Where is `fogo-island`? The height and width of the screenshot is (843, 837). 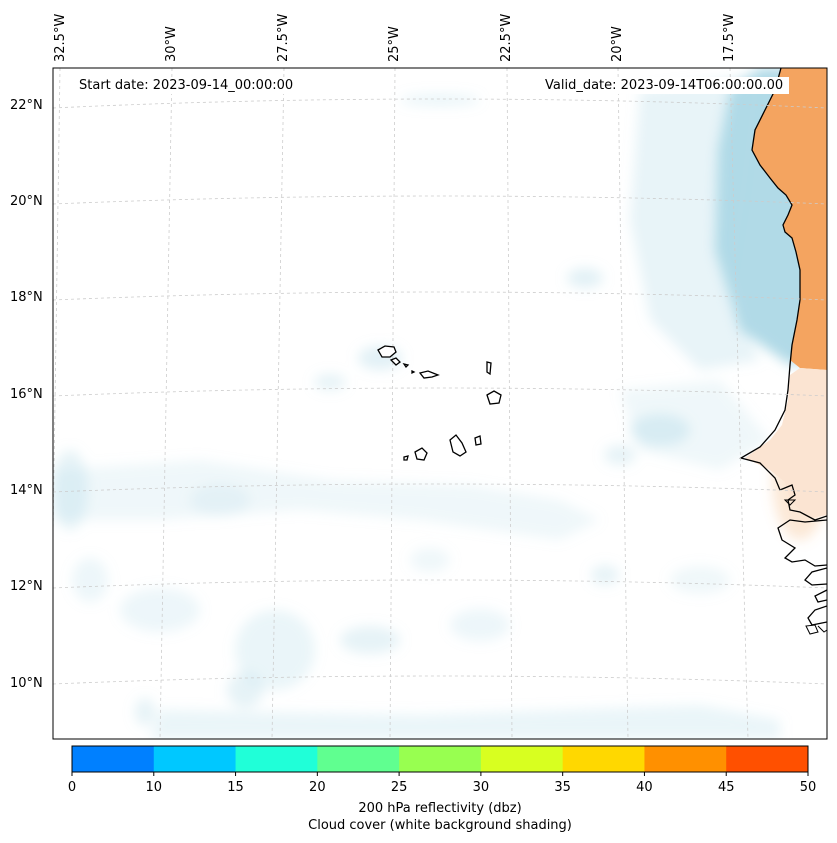 fogo-island is located at coordinates (421, 454).